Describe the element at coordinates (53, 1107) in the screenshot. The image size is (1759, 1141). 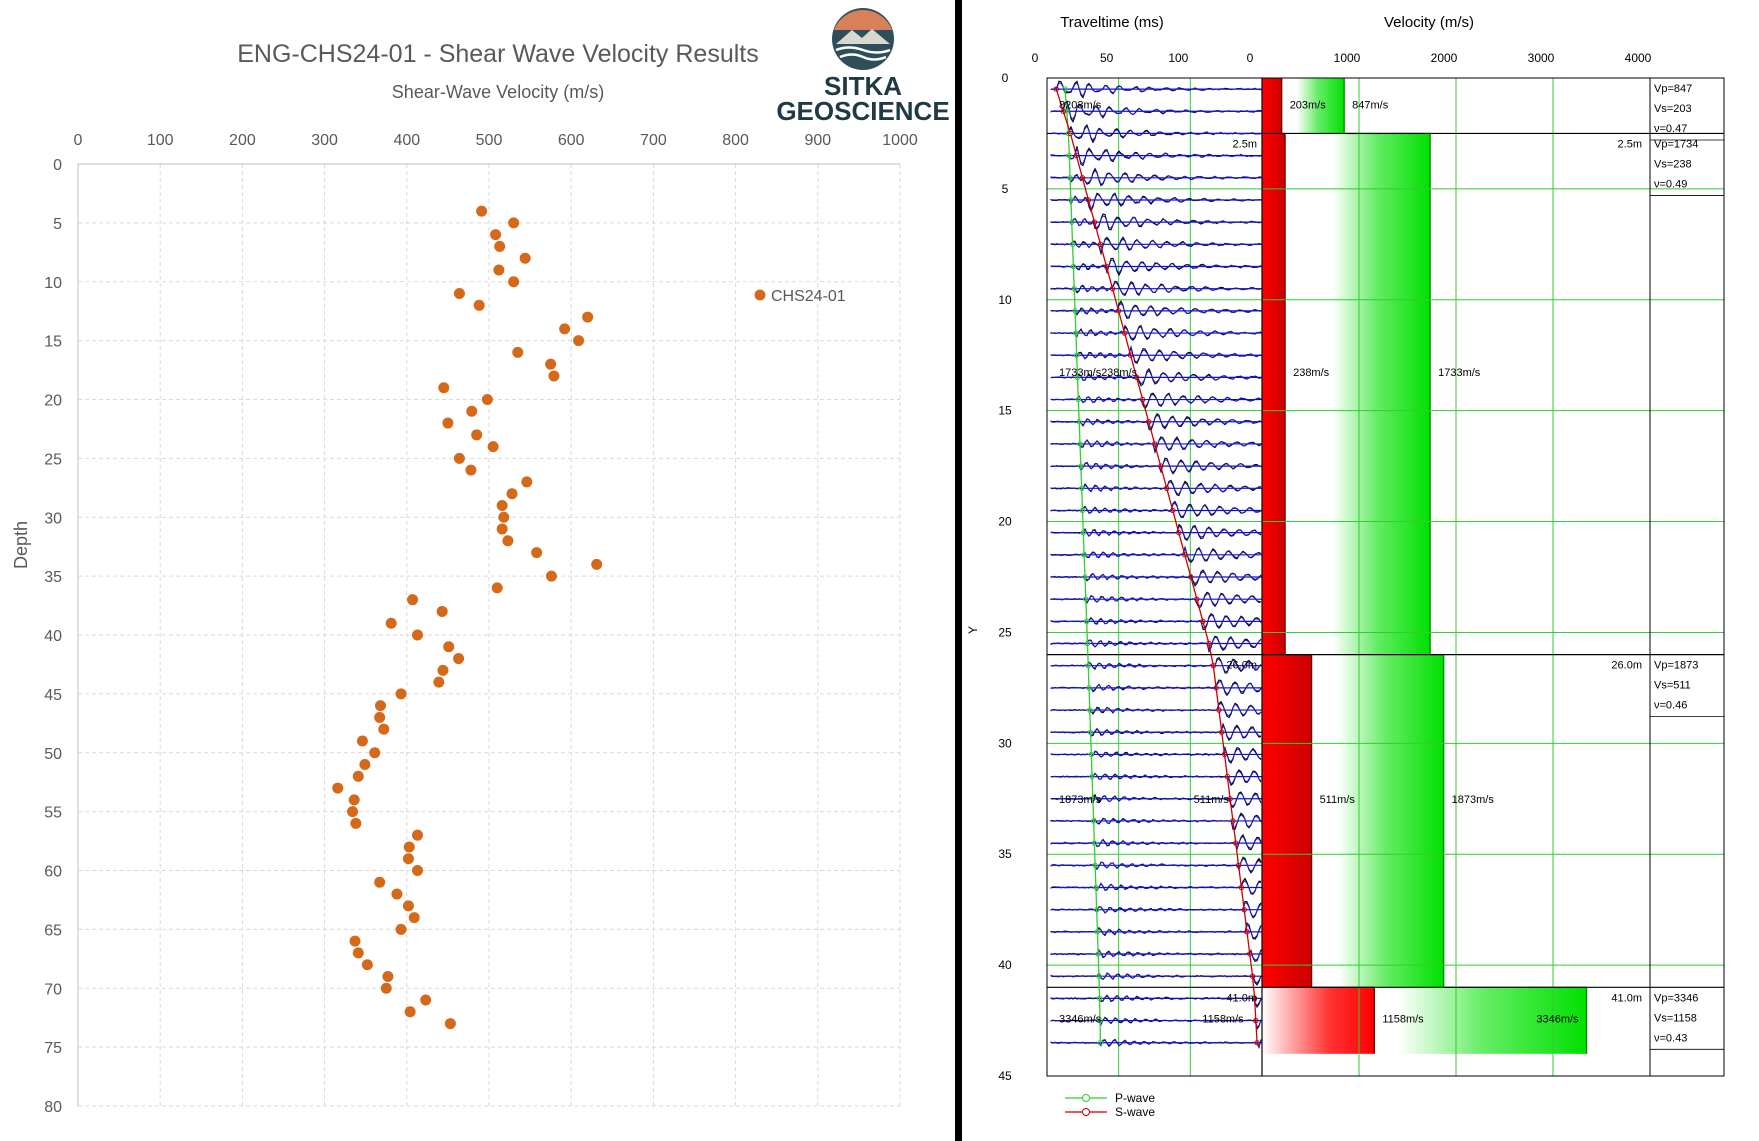
I see `left-y-tick-label: 80` at that location.